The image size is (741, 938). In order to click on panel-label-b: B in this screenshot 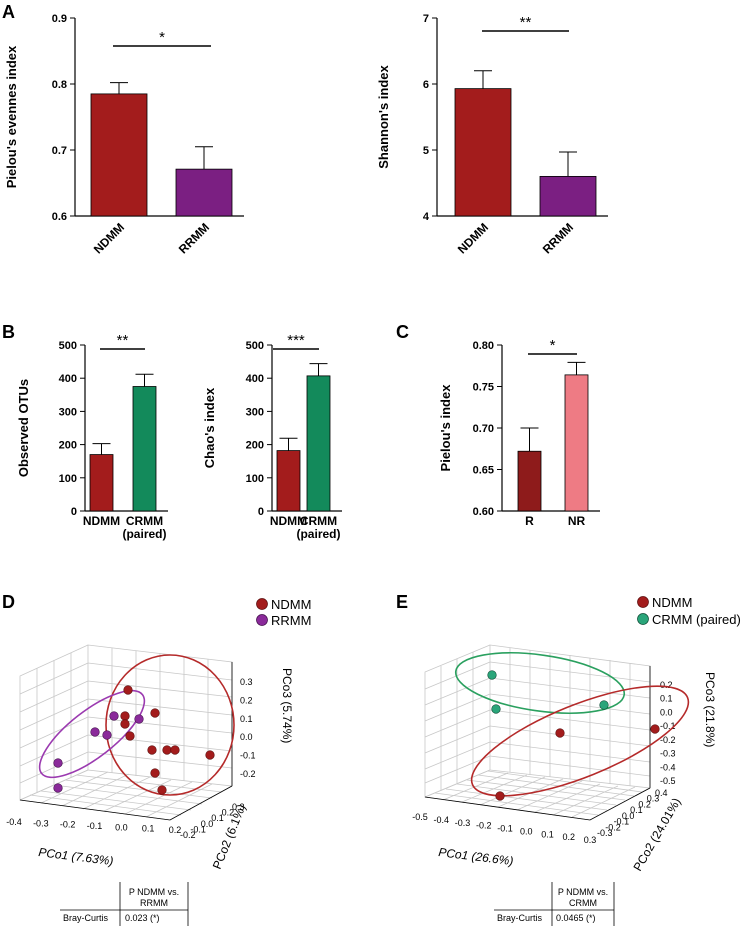, I will do `click(8, 332)`.